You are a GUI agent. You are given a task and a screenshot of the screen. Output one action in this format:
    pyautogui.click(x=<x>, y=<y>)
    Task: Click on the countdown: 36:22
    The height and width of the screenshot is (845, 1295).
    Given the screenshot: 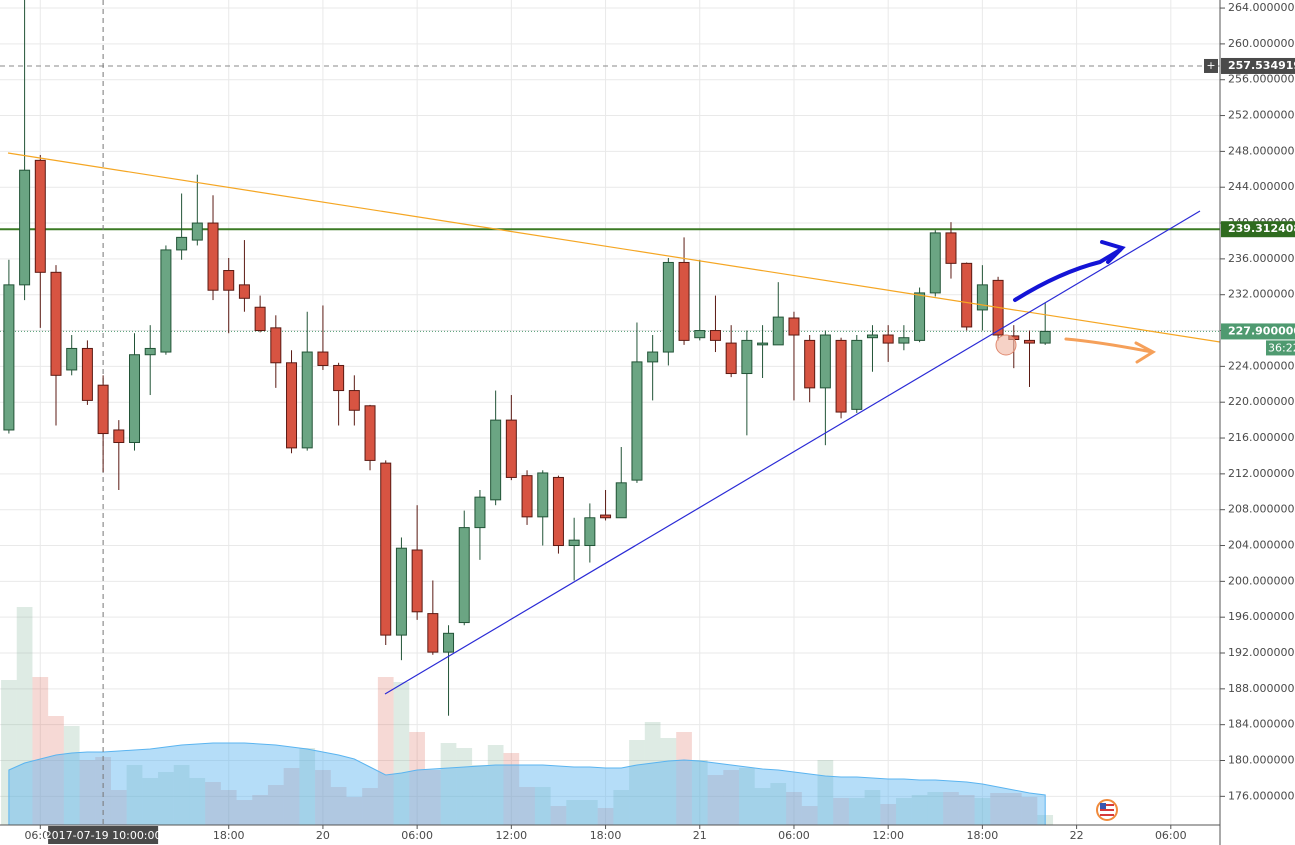 What is the action you would take?
    pyautogui.click(x=1281, y=347)
    